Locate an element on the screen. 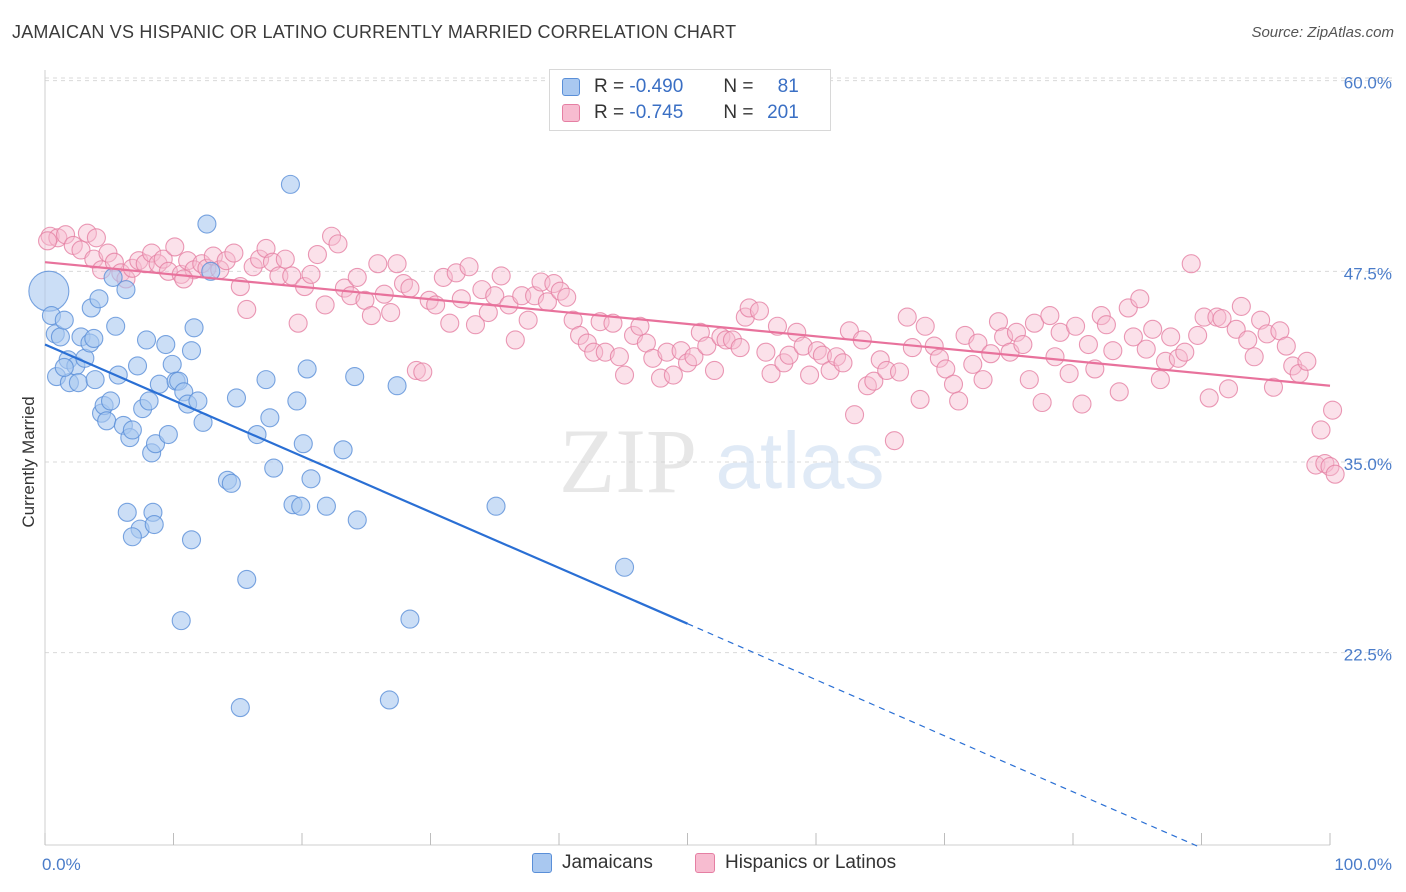  legend-n-value: 201 is located at coordinates (783, 112).